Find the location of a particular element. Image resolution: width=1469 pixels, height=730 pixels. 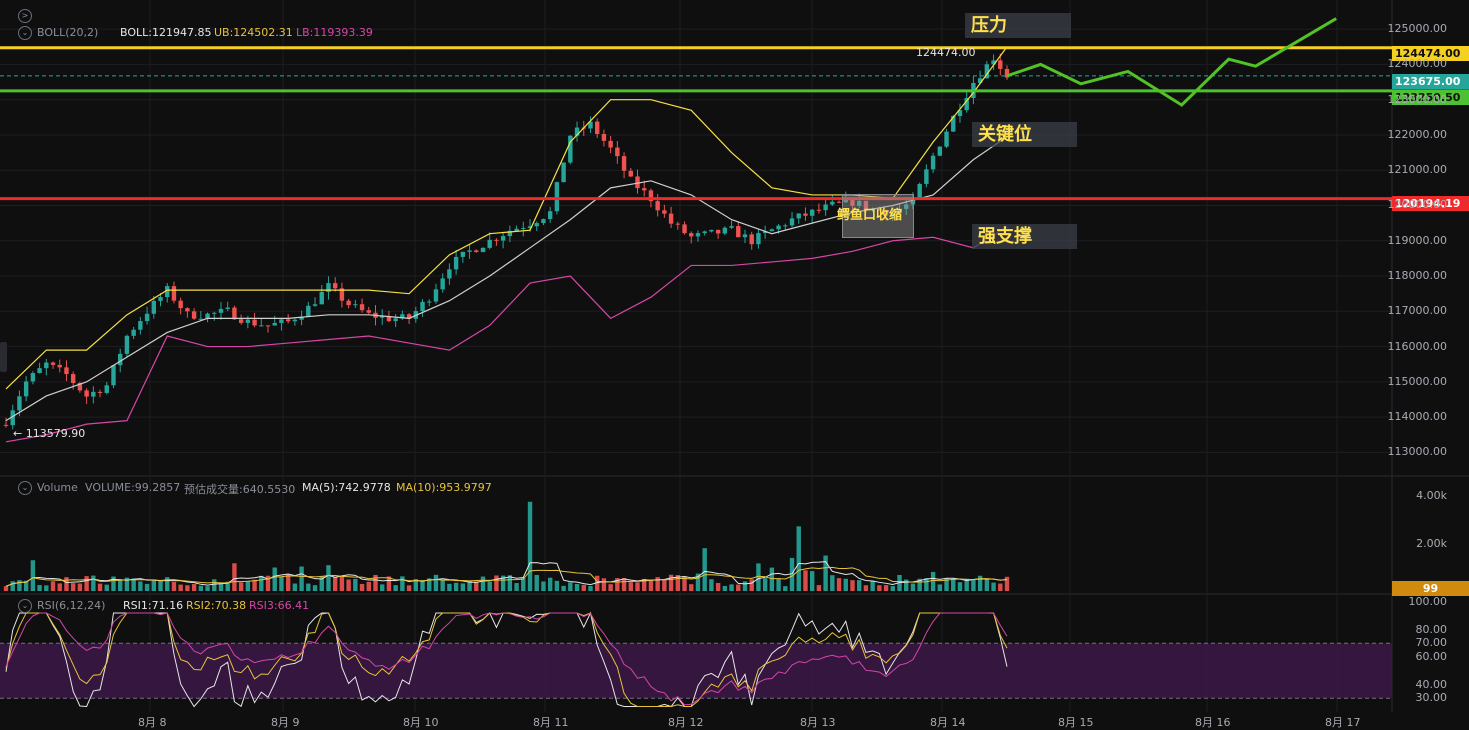

date-tick-label: 8月 17 is located at coordinates (1343, 722).